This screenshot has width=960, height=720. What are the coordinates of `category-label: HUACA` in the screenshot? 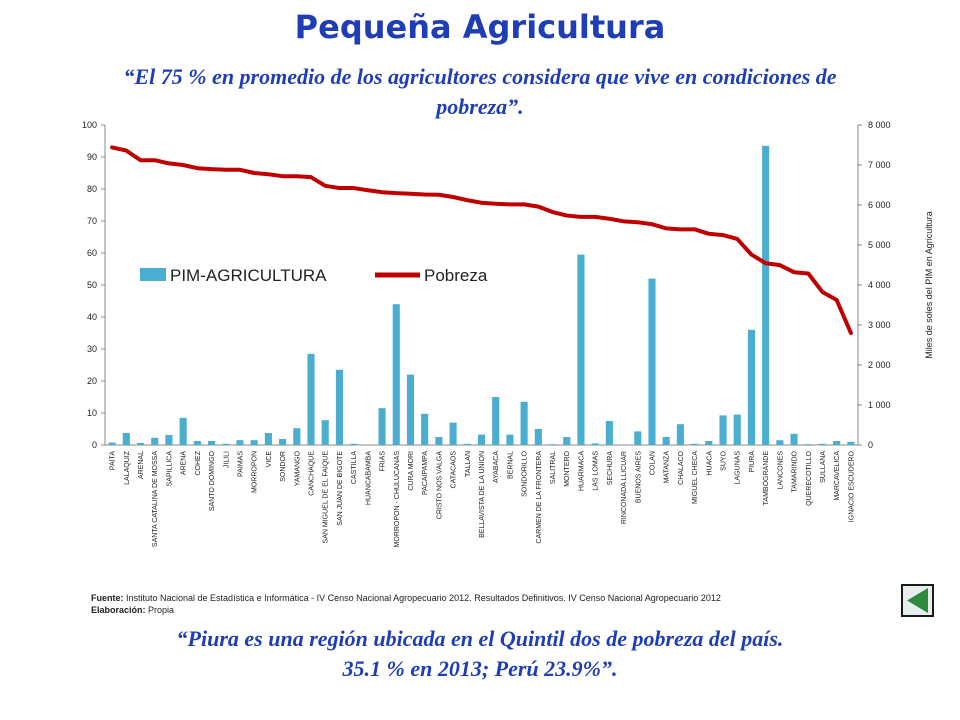 It's located at (709, 463).